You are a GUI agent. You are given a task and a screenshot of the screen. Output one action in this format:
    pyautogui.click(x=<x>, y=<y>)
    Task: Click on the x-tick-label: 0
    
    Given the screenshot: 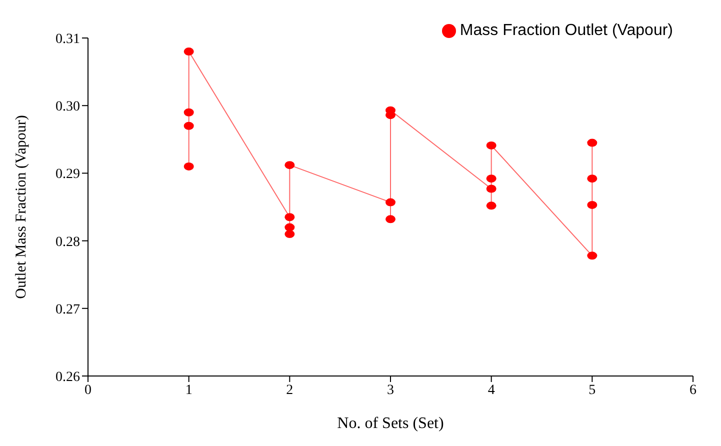 What is the action you would take?
    pyautogui.click(x=88, y=390)
    